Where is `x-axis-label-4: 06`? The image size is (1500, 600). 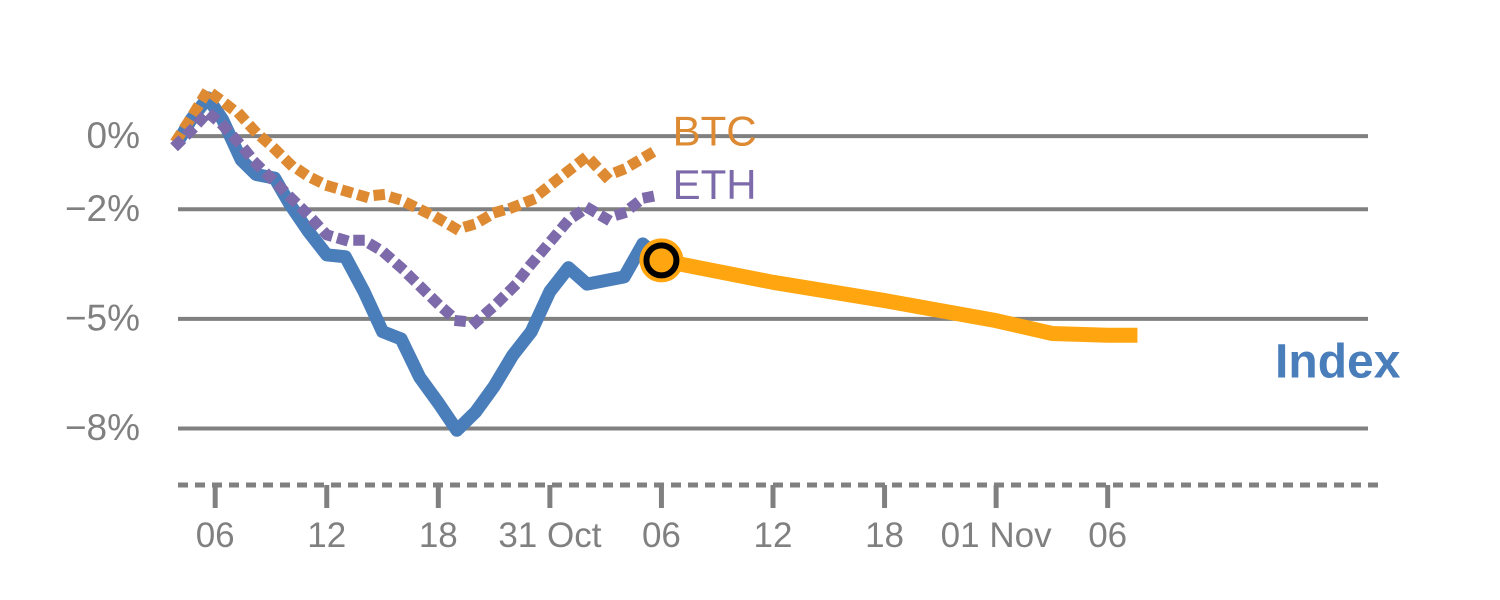 x-axis-label-4: 06 is located at coordinates (661, 535).